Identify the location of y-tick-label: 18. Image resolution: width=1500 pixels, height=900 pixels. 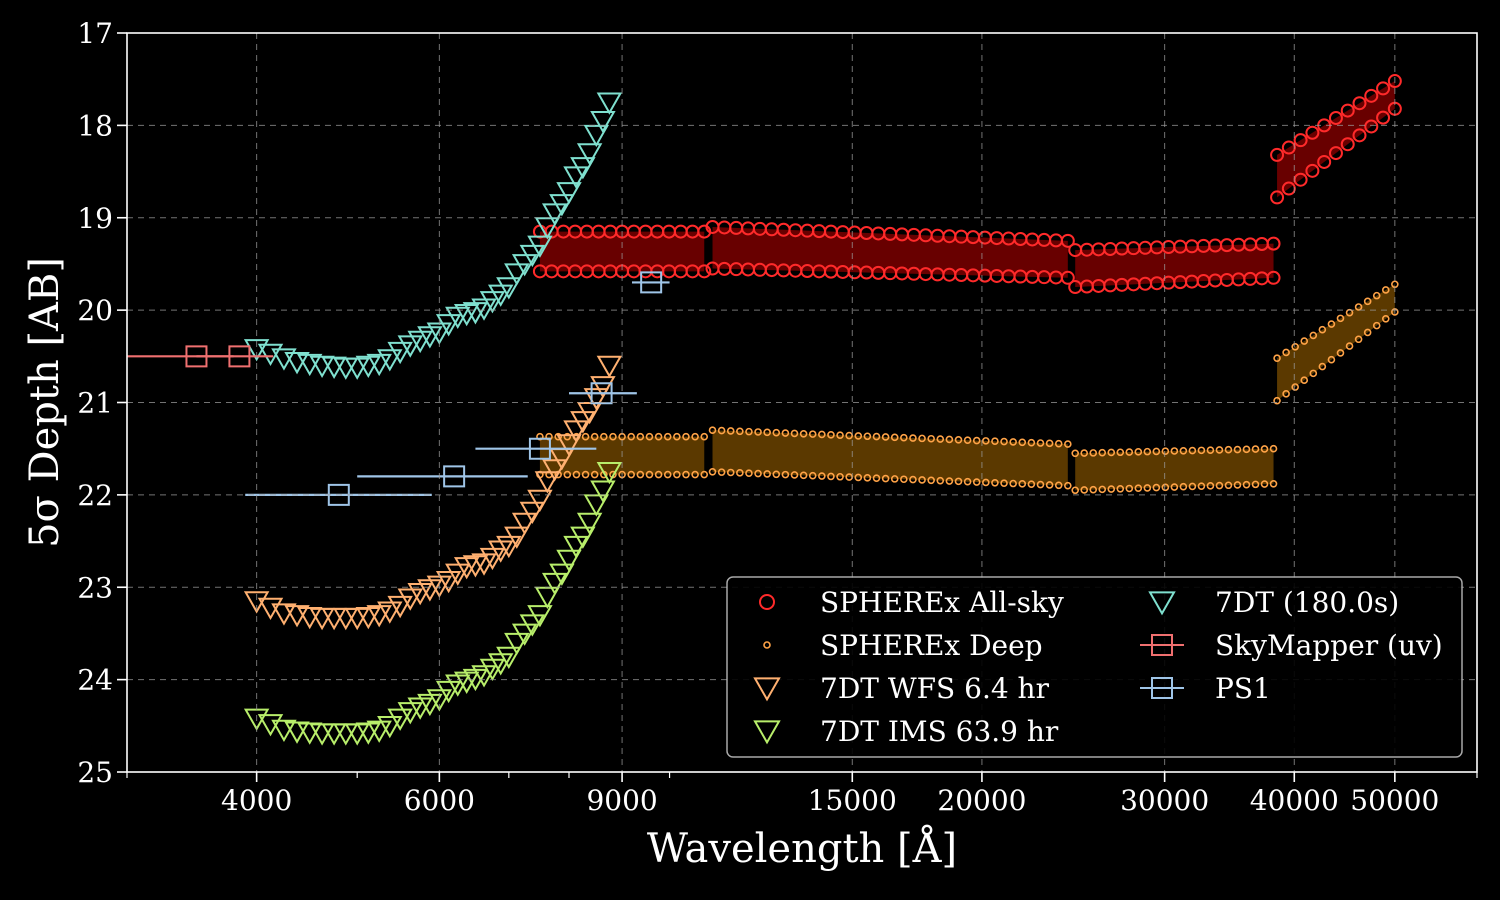
(95, 125).